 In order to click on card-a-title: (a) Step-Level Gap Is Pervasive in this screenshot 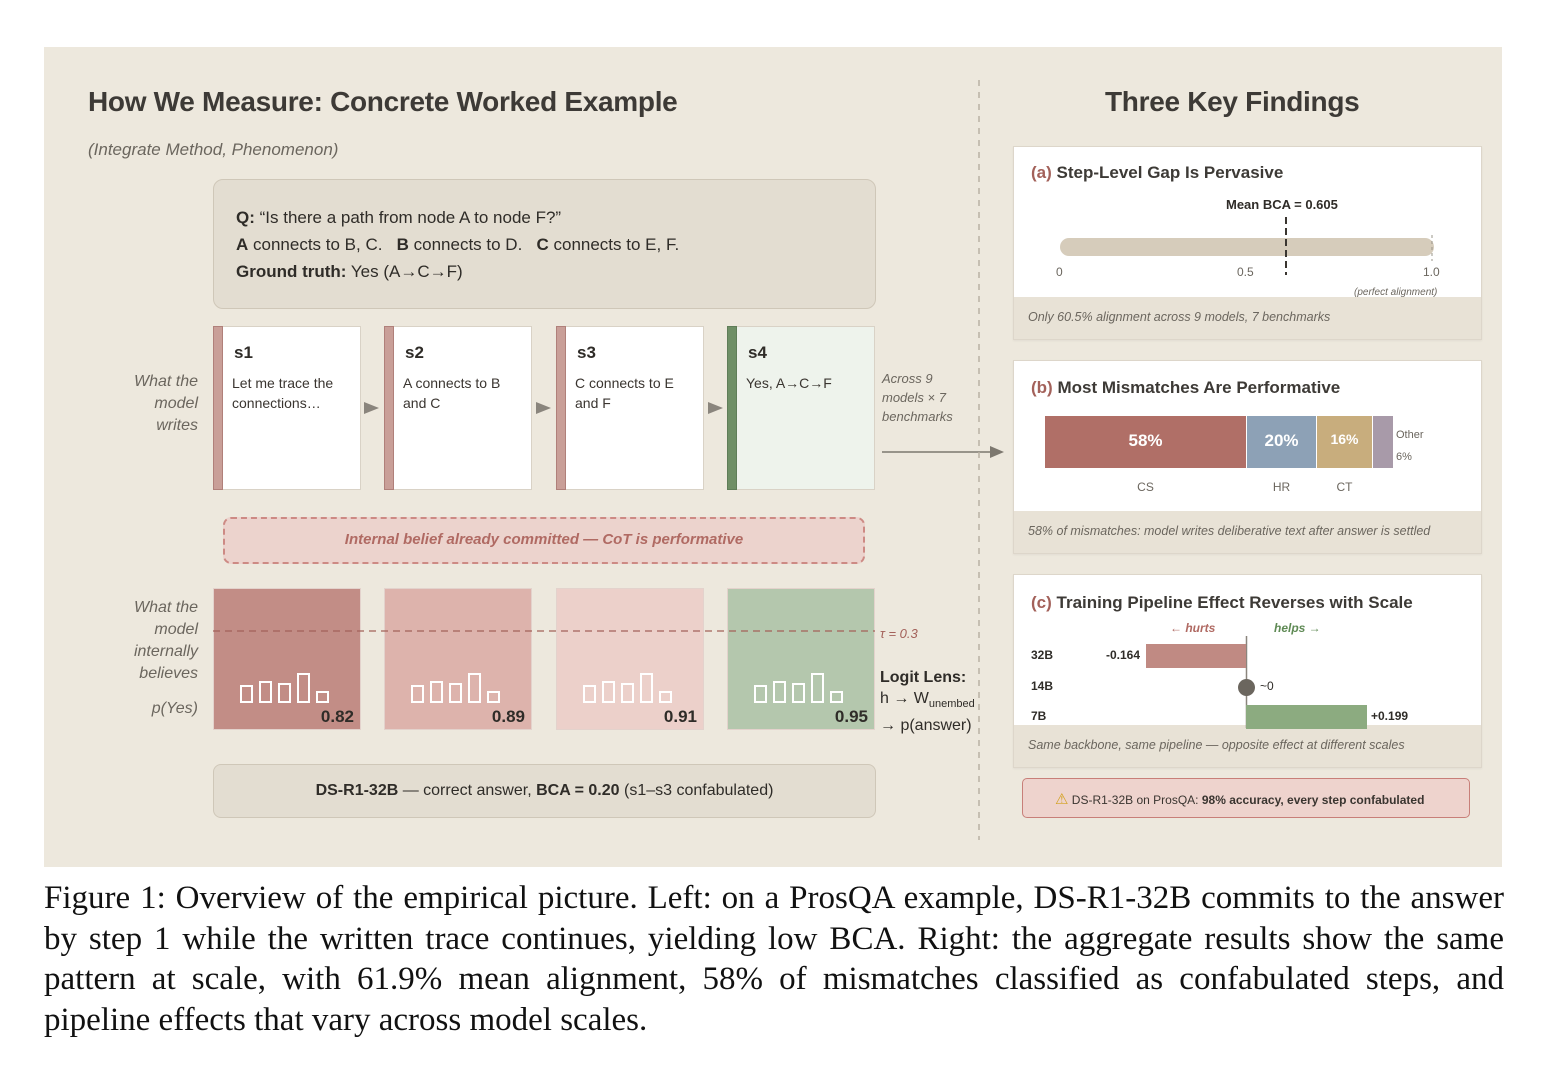, I will do `click(1157, 173)`.